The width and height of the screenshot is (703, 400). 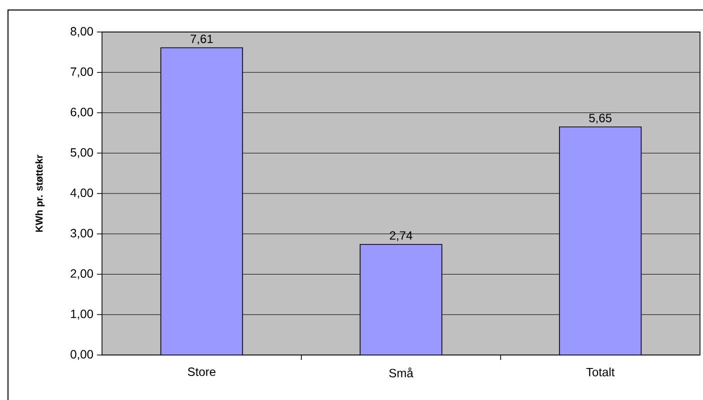 I want to click on y-tick-label: 1,00, so click(x=82, y=315).